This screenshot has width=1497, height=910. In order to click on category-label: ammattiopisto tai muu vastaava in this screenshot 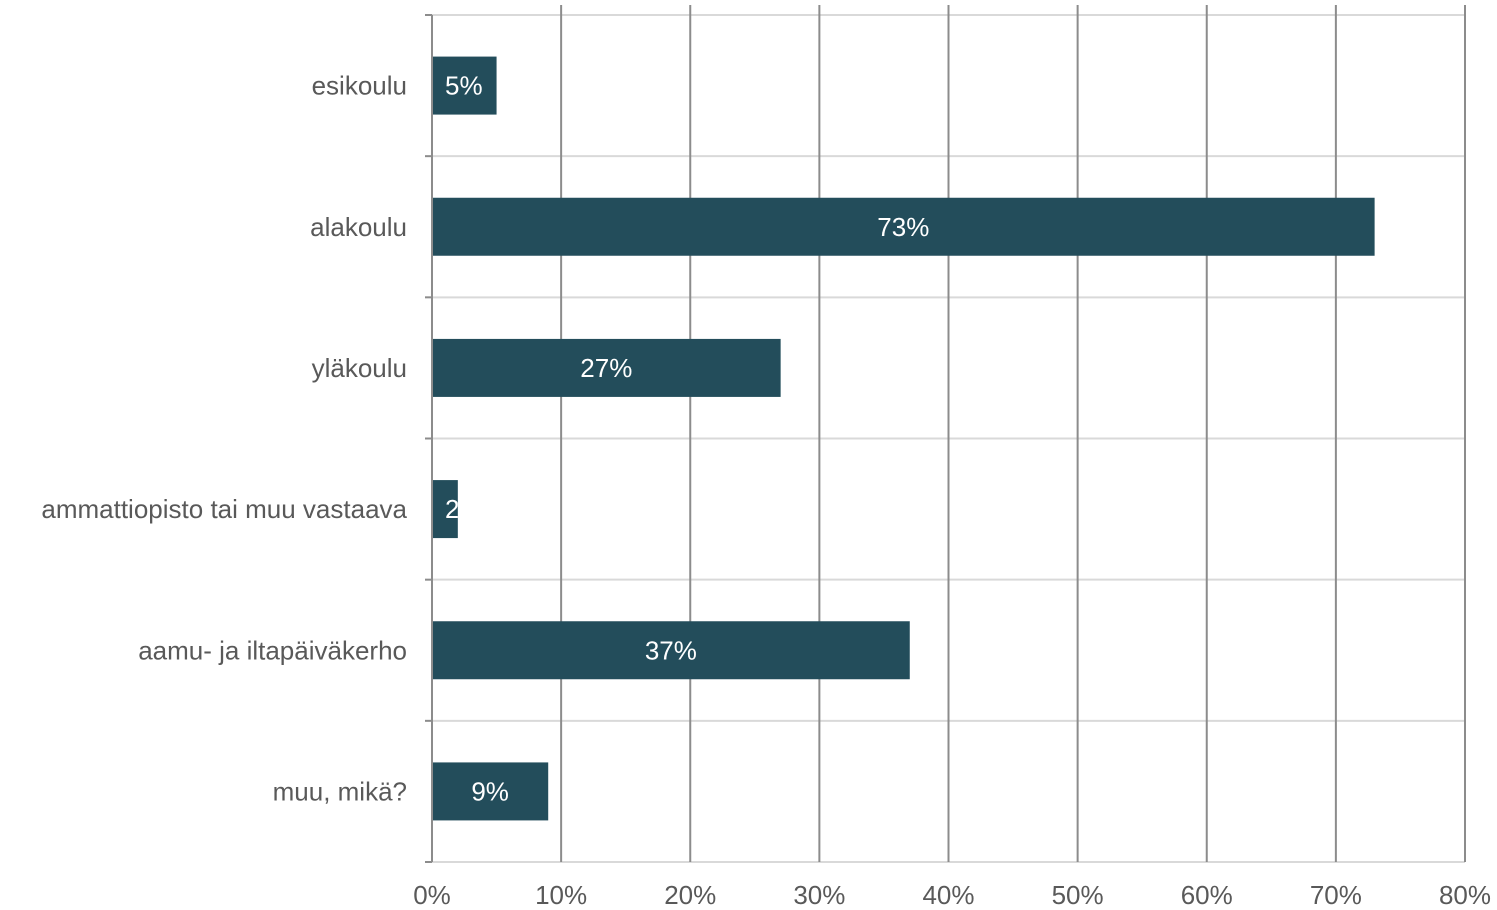, I will do `click(224, 509)`.